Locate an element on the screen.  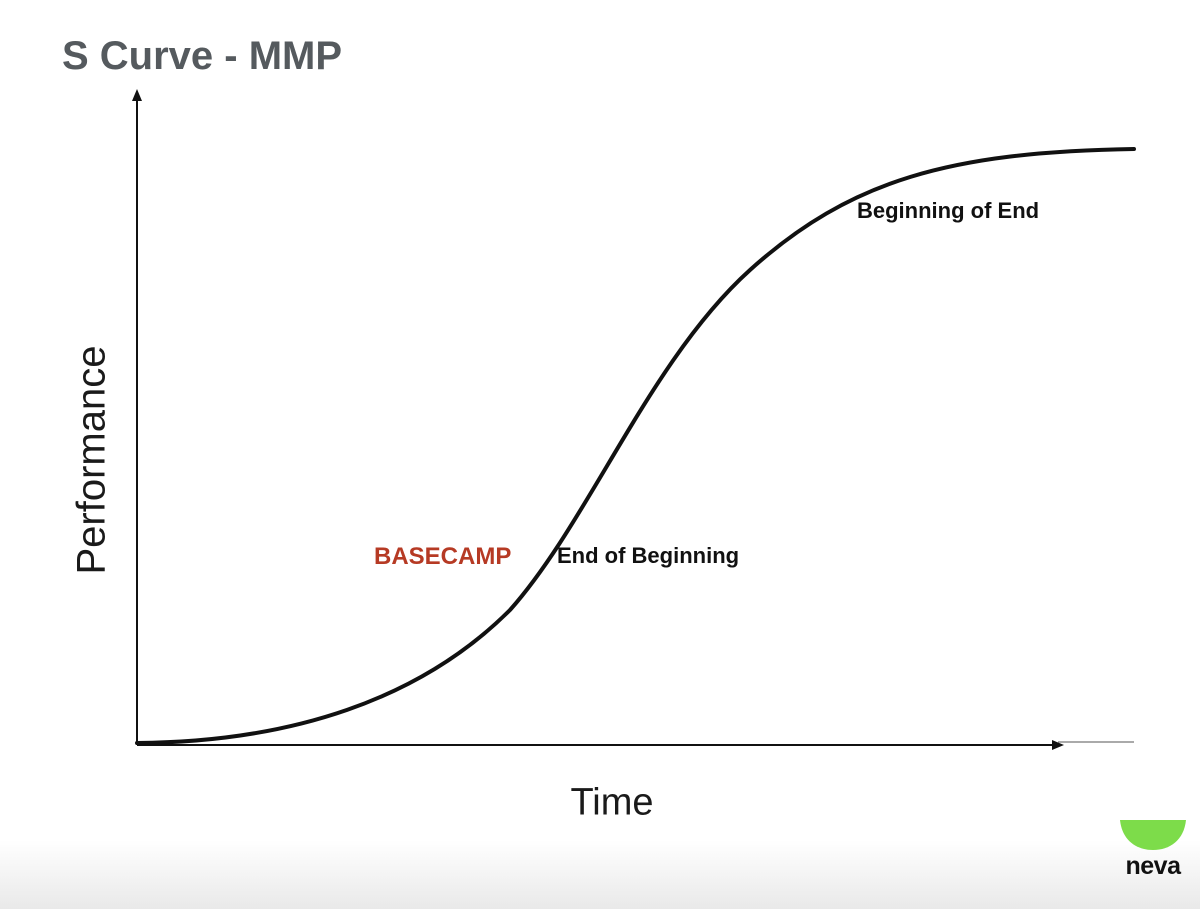
logo-mark-icon is located at coordinates (1153, 835).